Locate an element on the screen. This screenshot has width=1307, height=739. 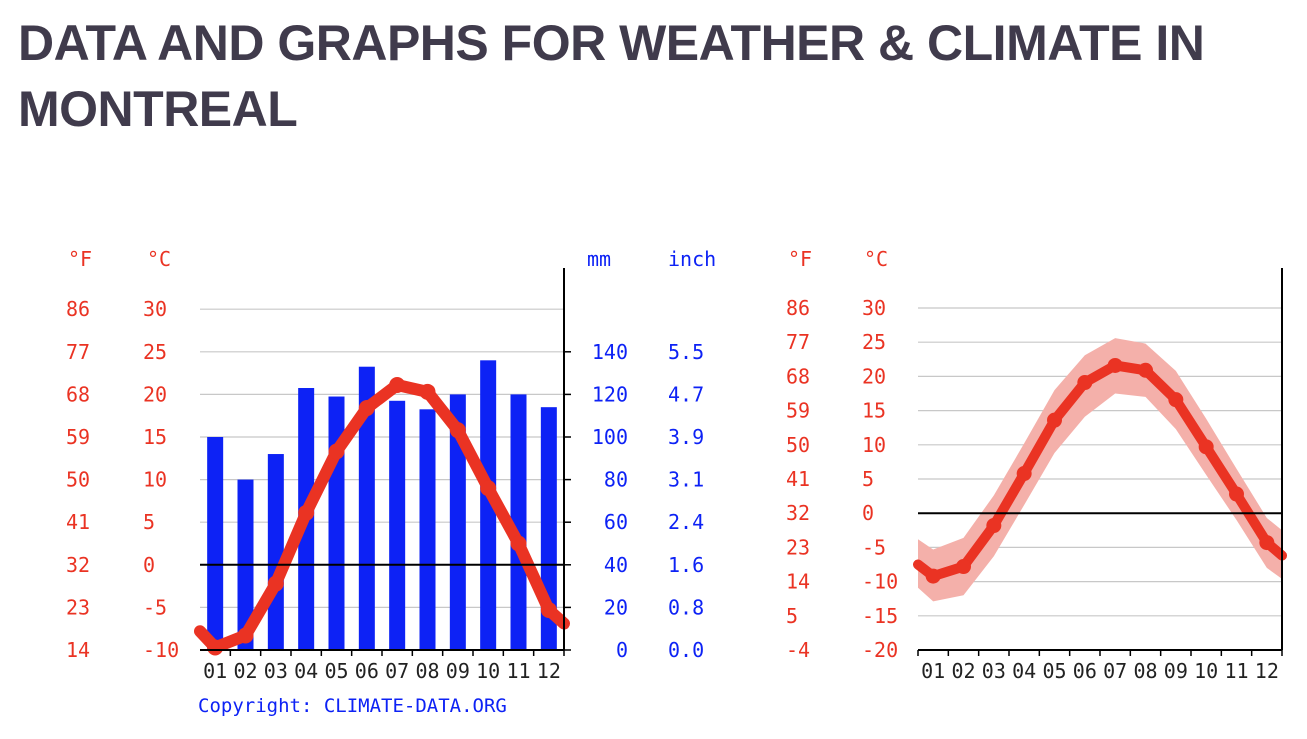
y-tick-label-c: -10 is located at coordinates (161, 650).